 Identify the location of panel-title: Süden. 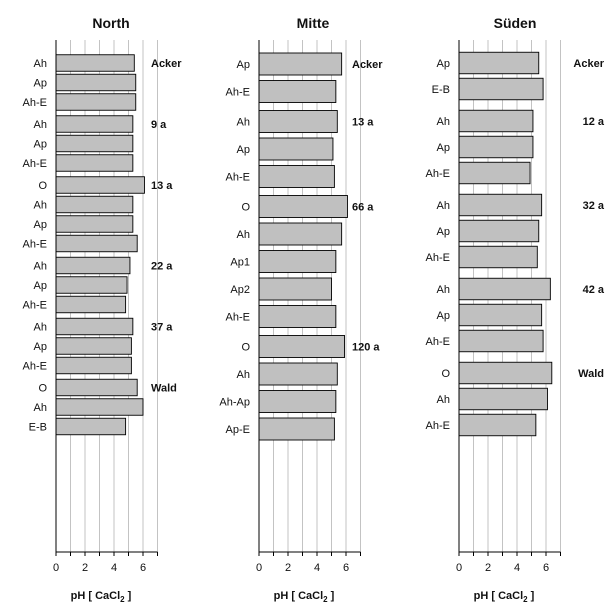
(515, 23).